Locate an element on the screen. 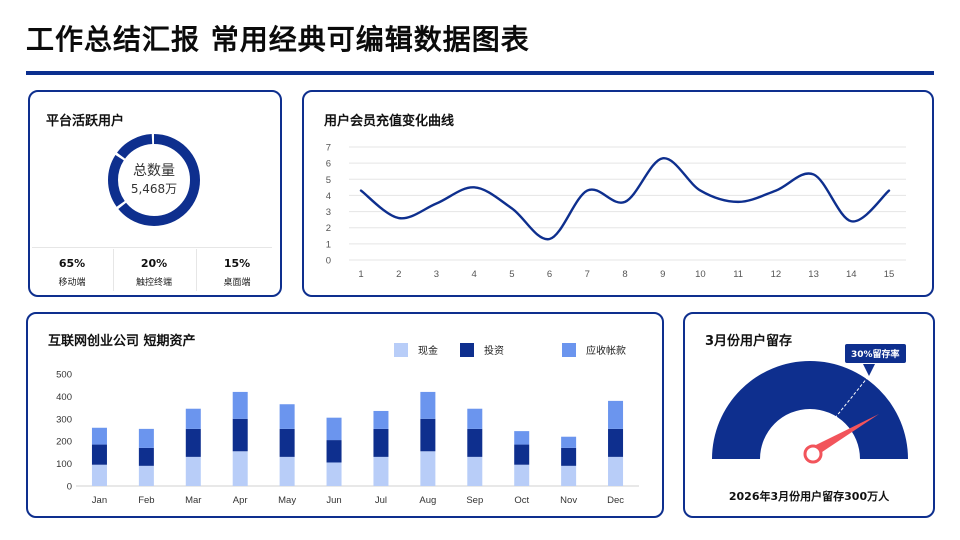 Image resolution: width=960 pixels, height=540 pixels. legend-item-receivables: 应收帐款 is located at coordinates (594, 349).